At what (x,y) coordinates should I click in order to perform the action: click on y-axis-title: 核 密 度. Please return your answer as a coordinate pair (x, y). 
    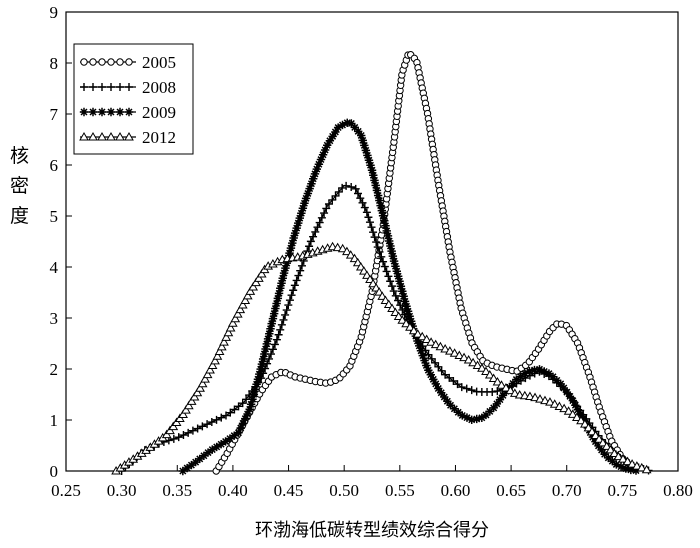
    Looking at the image, I should click on (19, 186).